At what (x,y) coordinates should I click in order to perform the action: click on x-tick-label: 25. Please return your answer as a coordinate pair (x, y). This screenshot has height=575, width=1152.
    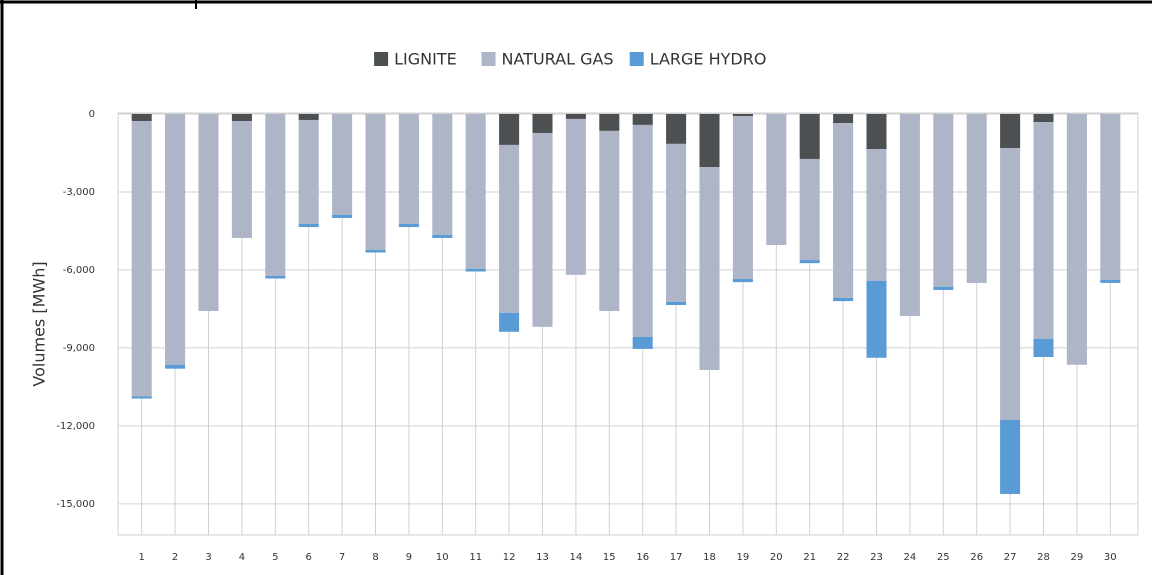
    Looking at the image, I should click on (943, 557).